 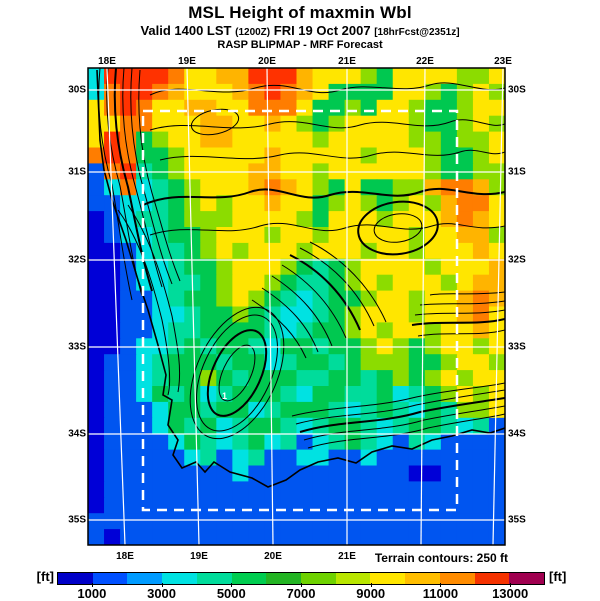 I want to click on zulu-time: (1200Z), so click(x=253, y=32).